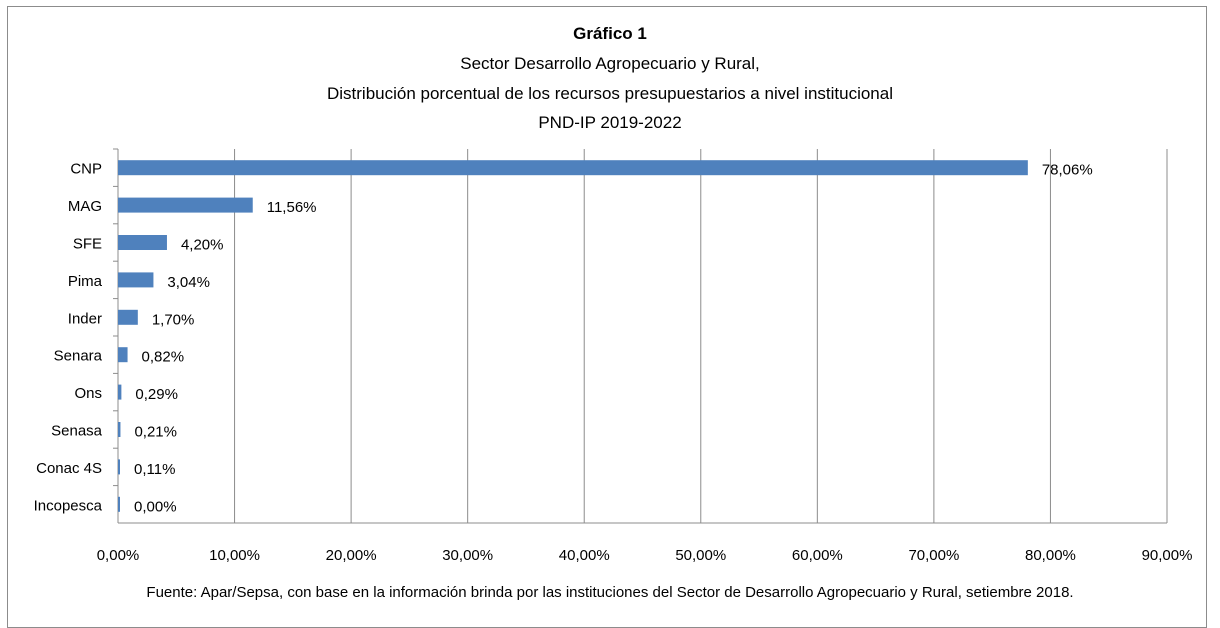 This screenshot has height=628, width=1220. What do you see at coordinates (610, 122) in the screenshot?
I see `chart-subtitle-line-3: PND-IP 2019-2022` at bounding box center [610, 122].